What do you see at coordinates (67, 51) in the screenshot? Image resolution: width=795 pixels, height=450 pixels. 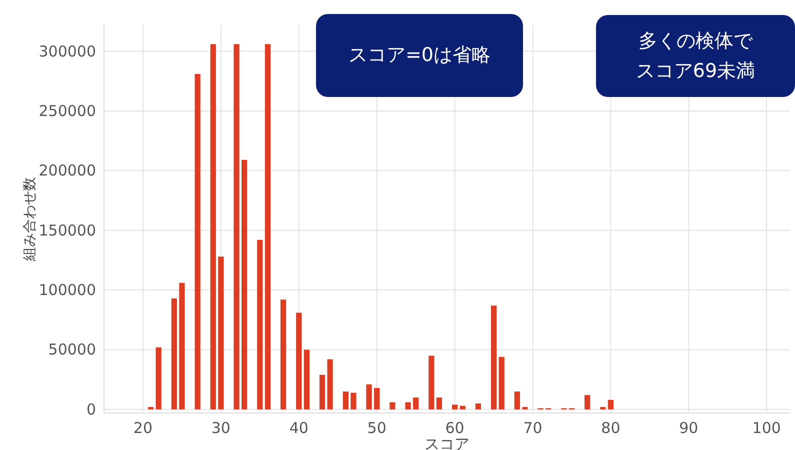 I see `y-tick-label: 300000` at bounding box center [67, 51].